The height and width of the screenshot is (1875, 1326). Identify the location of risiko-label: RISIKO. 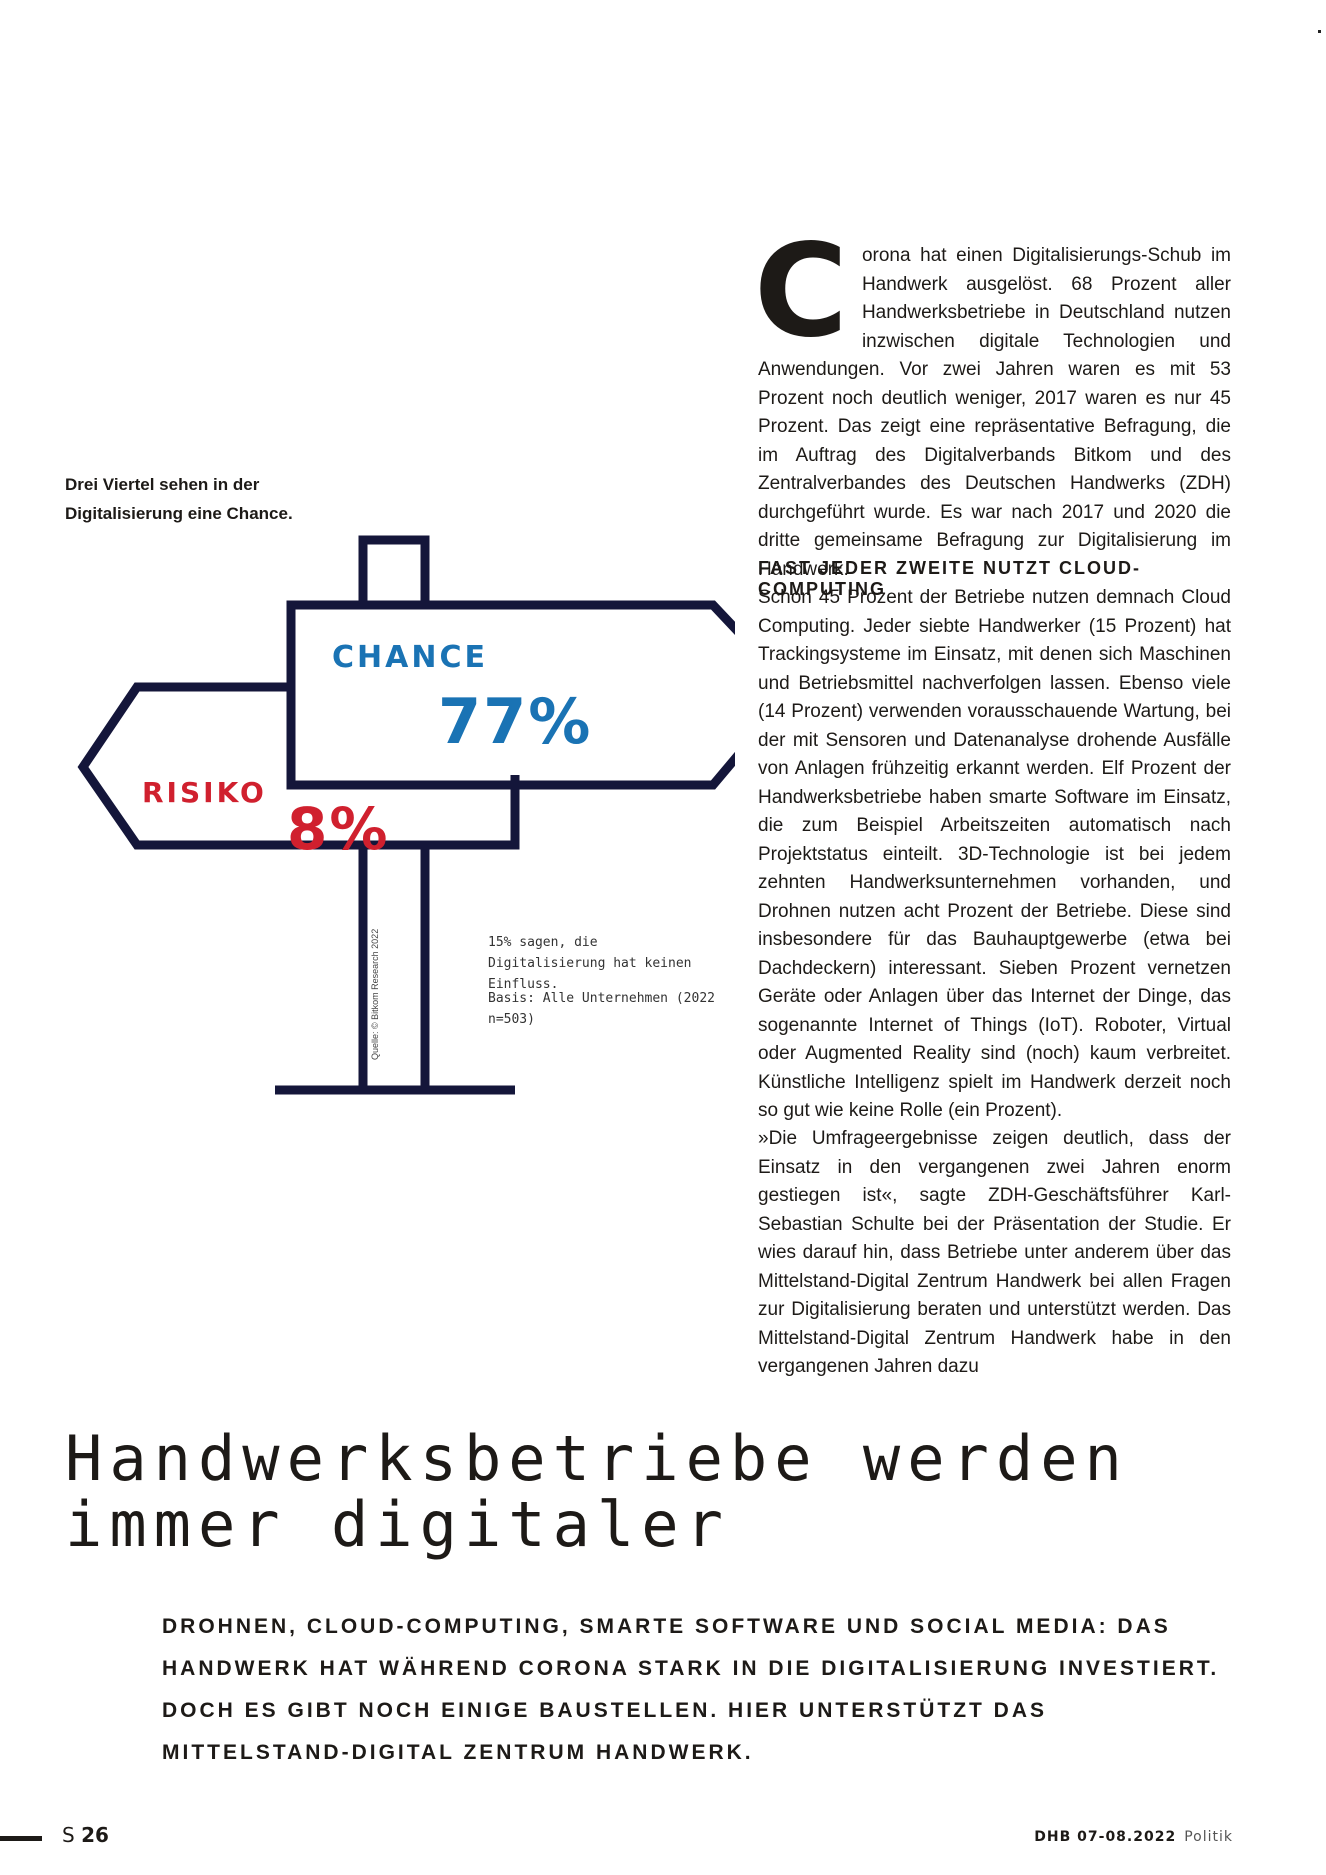
(204, 792).